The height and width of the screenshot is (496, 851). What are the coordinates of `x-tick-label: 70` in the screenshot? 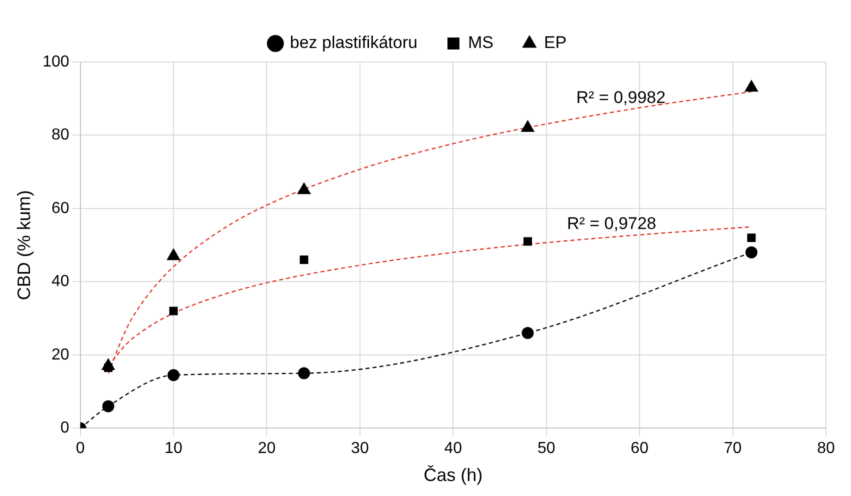 It's located at (733, 449).